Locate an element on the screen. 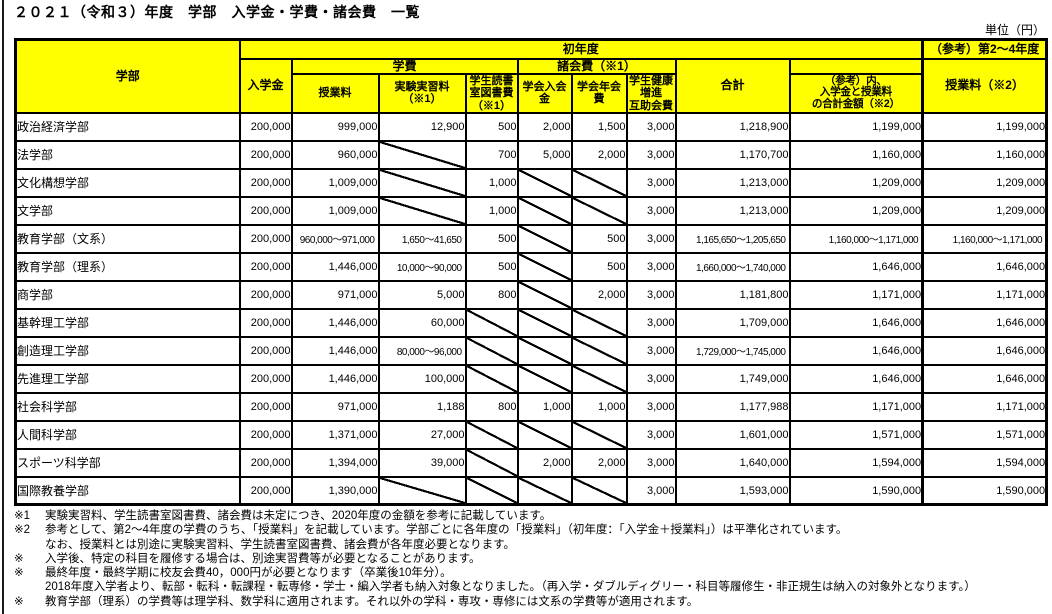 The width and height of the screenshot is (1052, 614). faculty-name: 商学部 is located at coordinates (127, 294).